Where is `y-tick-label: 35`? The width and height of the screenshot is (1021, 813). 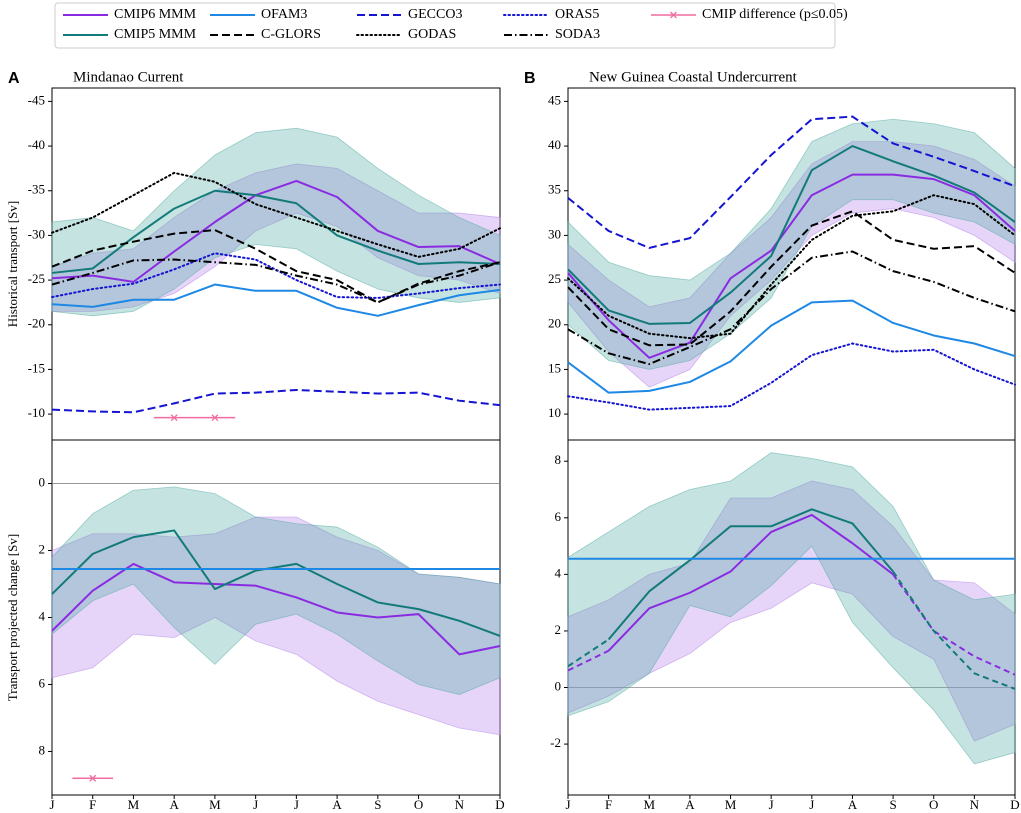
y-tick-label: 35 is located at coordinates (554, 189).